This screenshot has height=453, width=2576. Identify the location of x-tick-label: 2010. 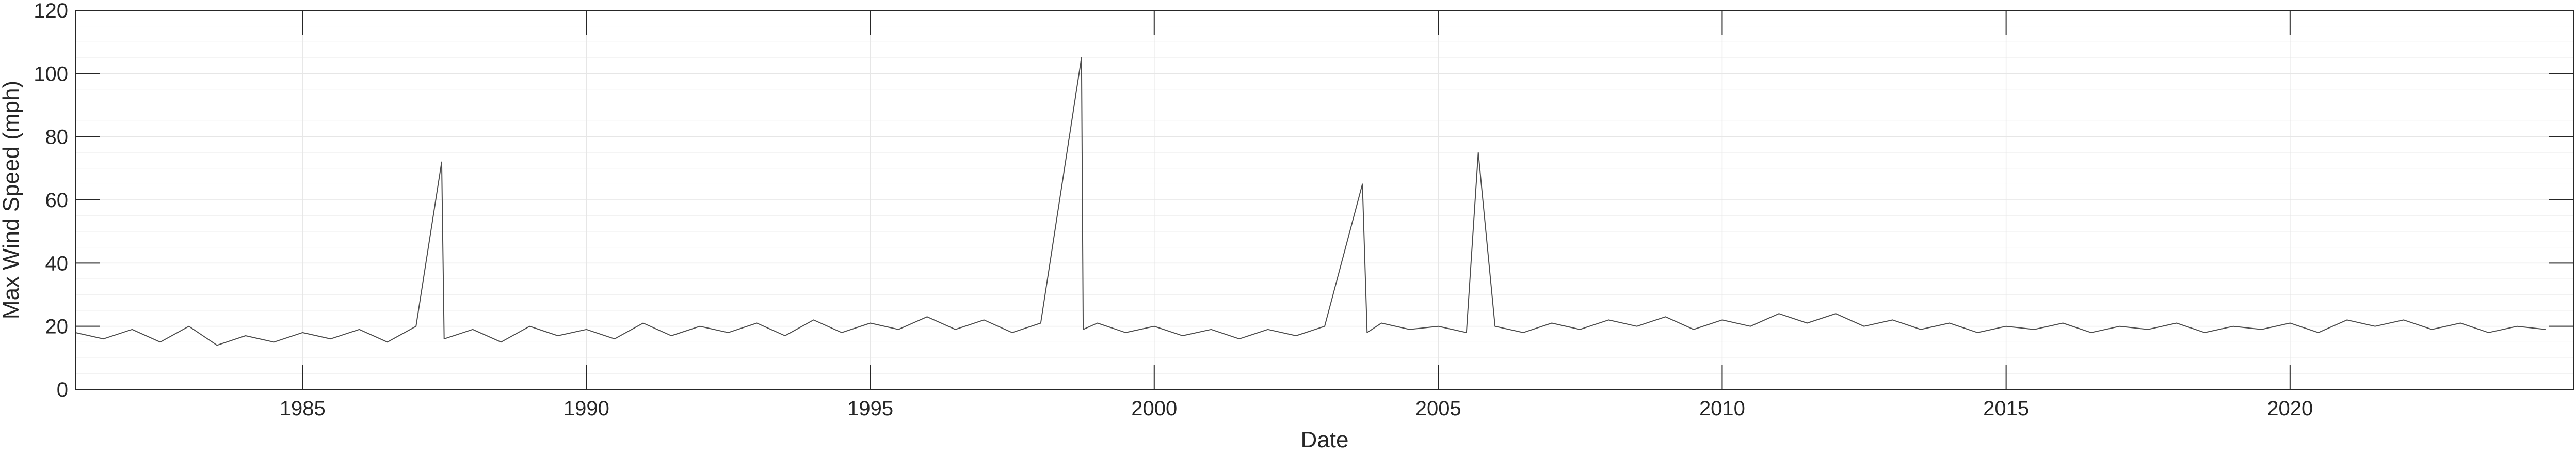
(1722, 408).